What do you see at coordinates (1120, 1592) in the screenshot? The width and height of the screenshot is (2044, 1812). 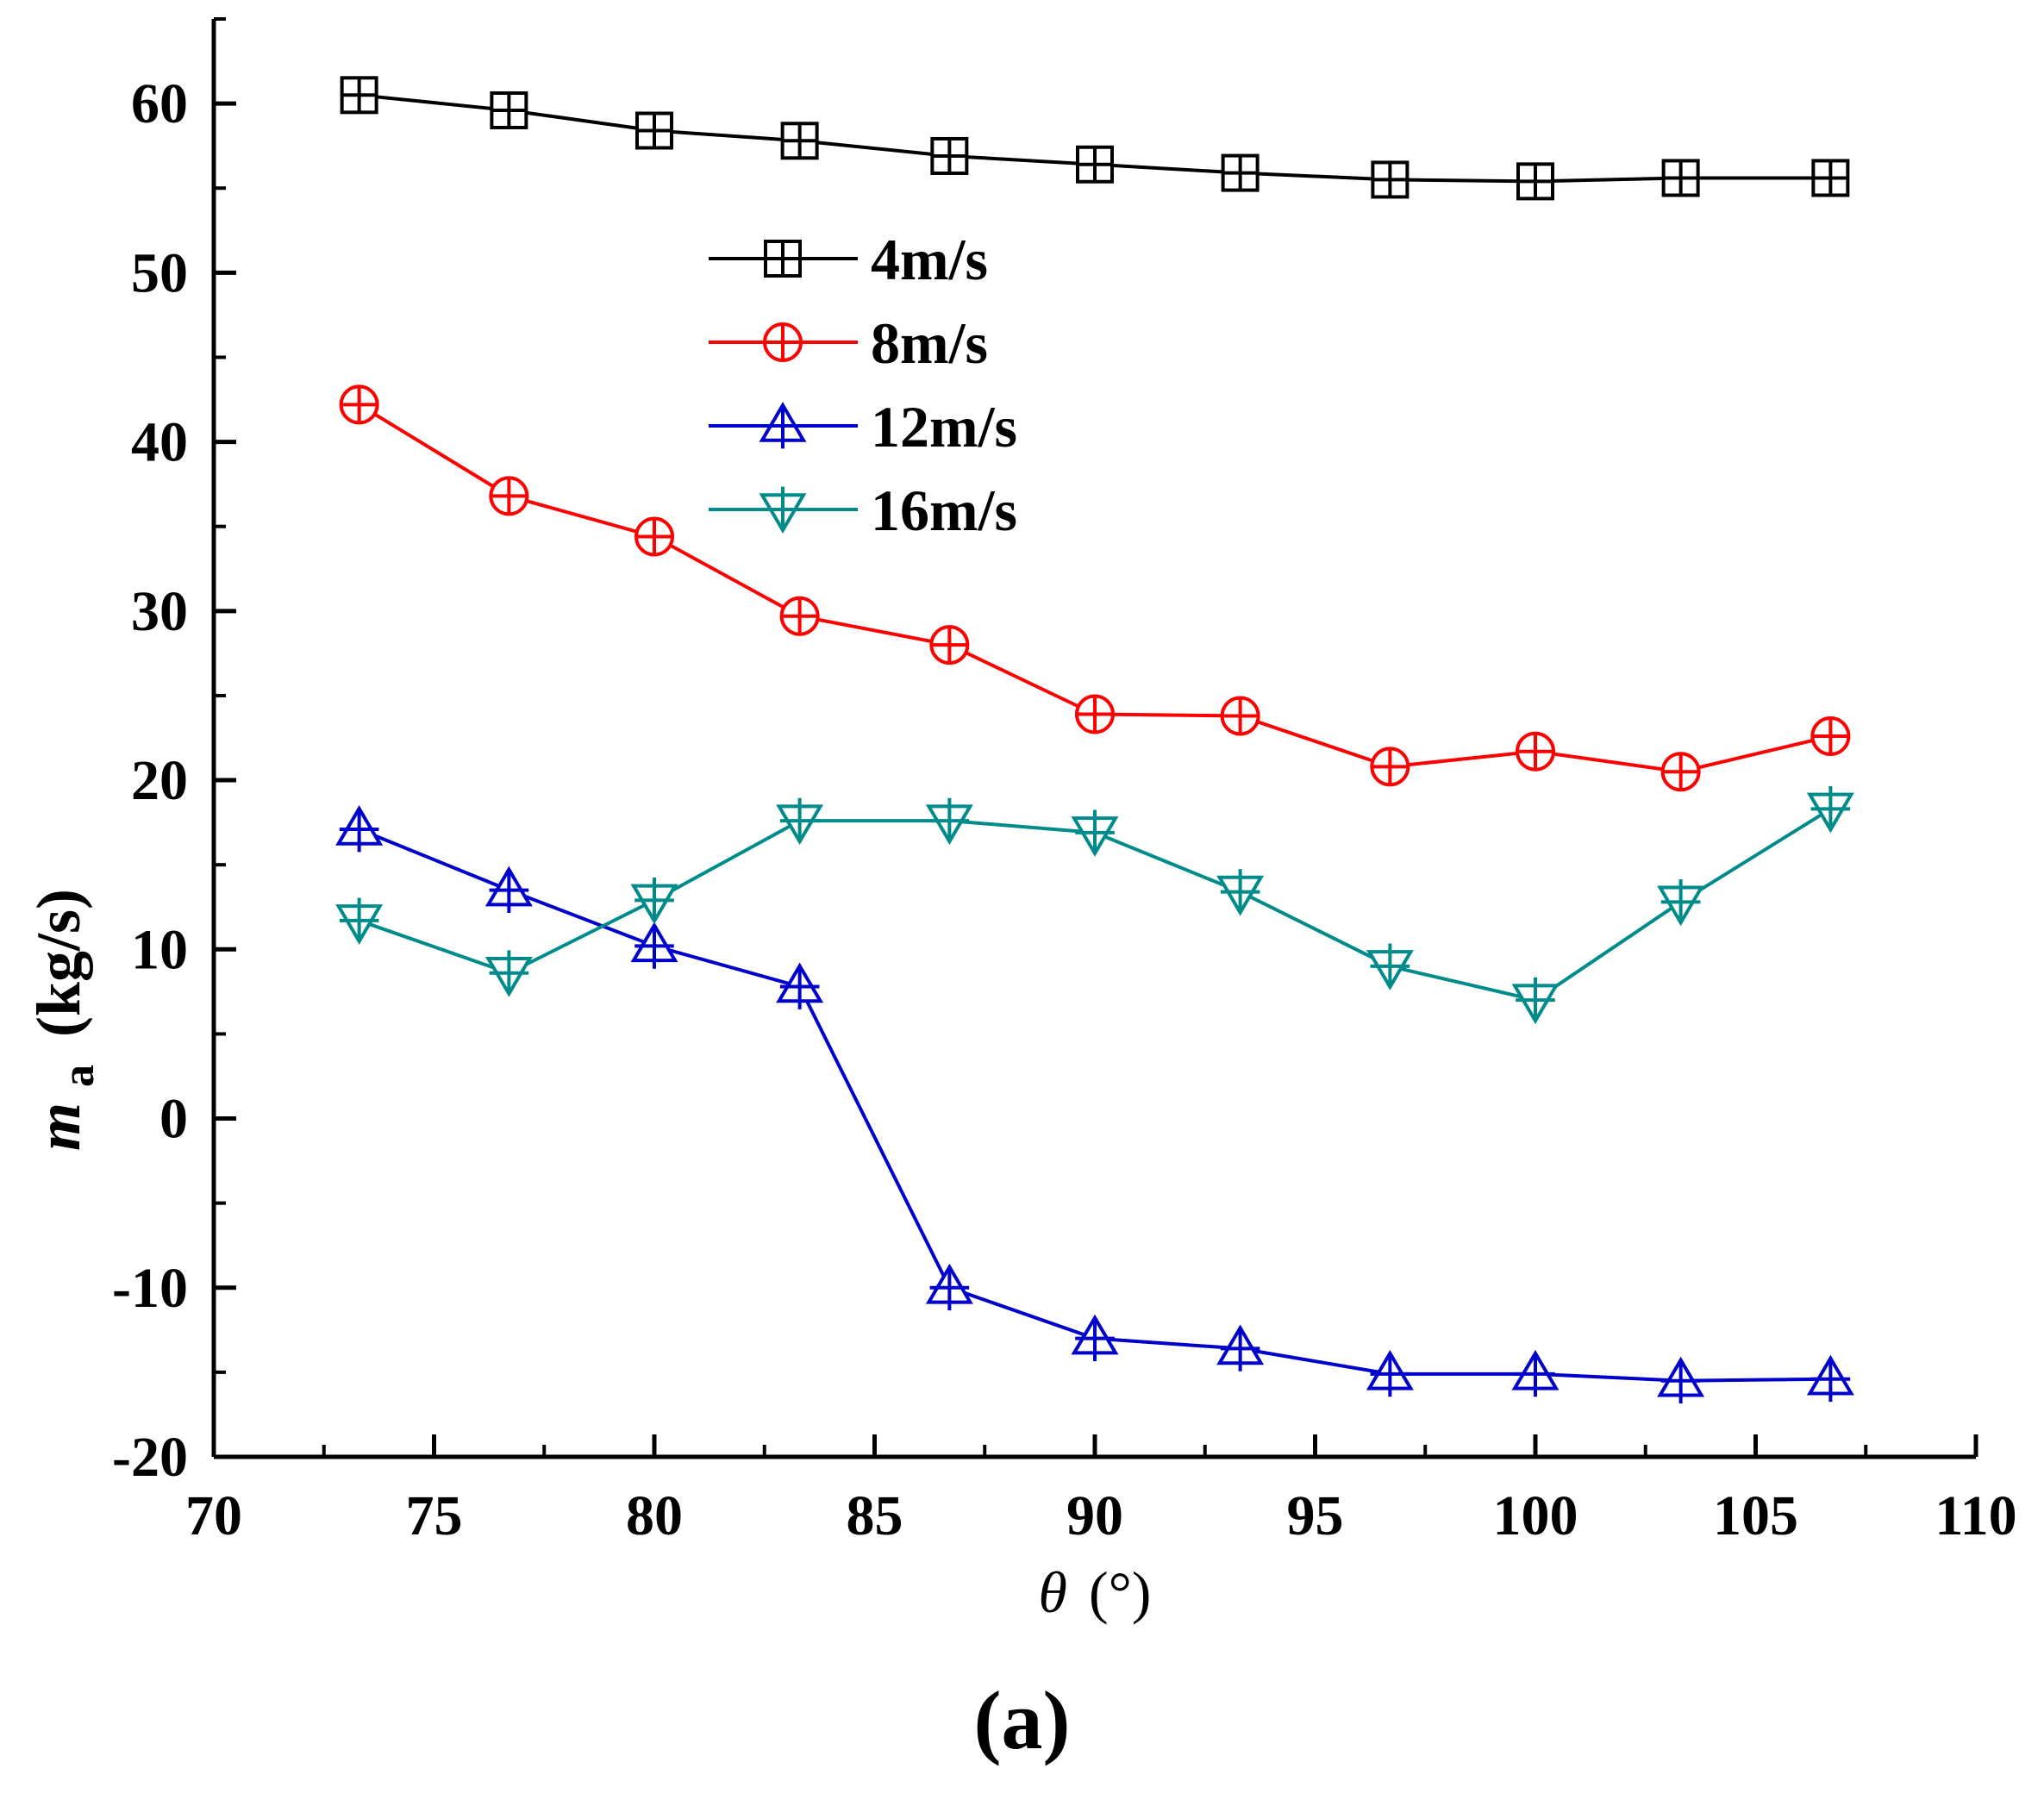 I see `x-axis-unit: (°)` at bounding box center [1120, 1592].